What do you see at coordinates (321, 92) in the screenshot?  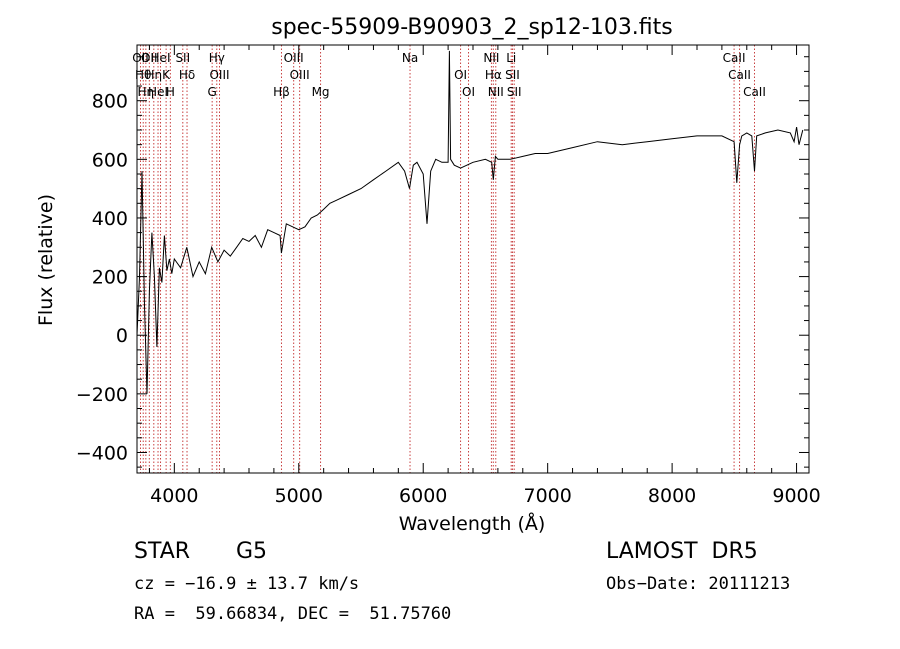 I see `line-label: Mg` at bounding box center [321, 92].